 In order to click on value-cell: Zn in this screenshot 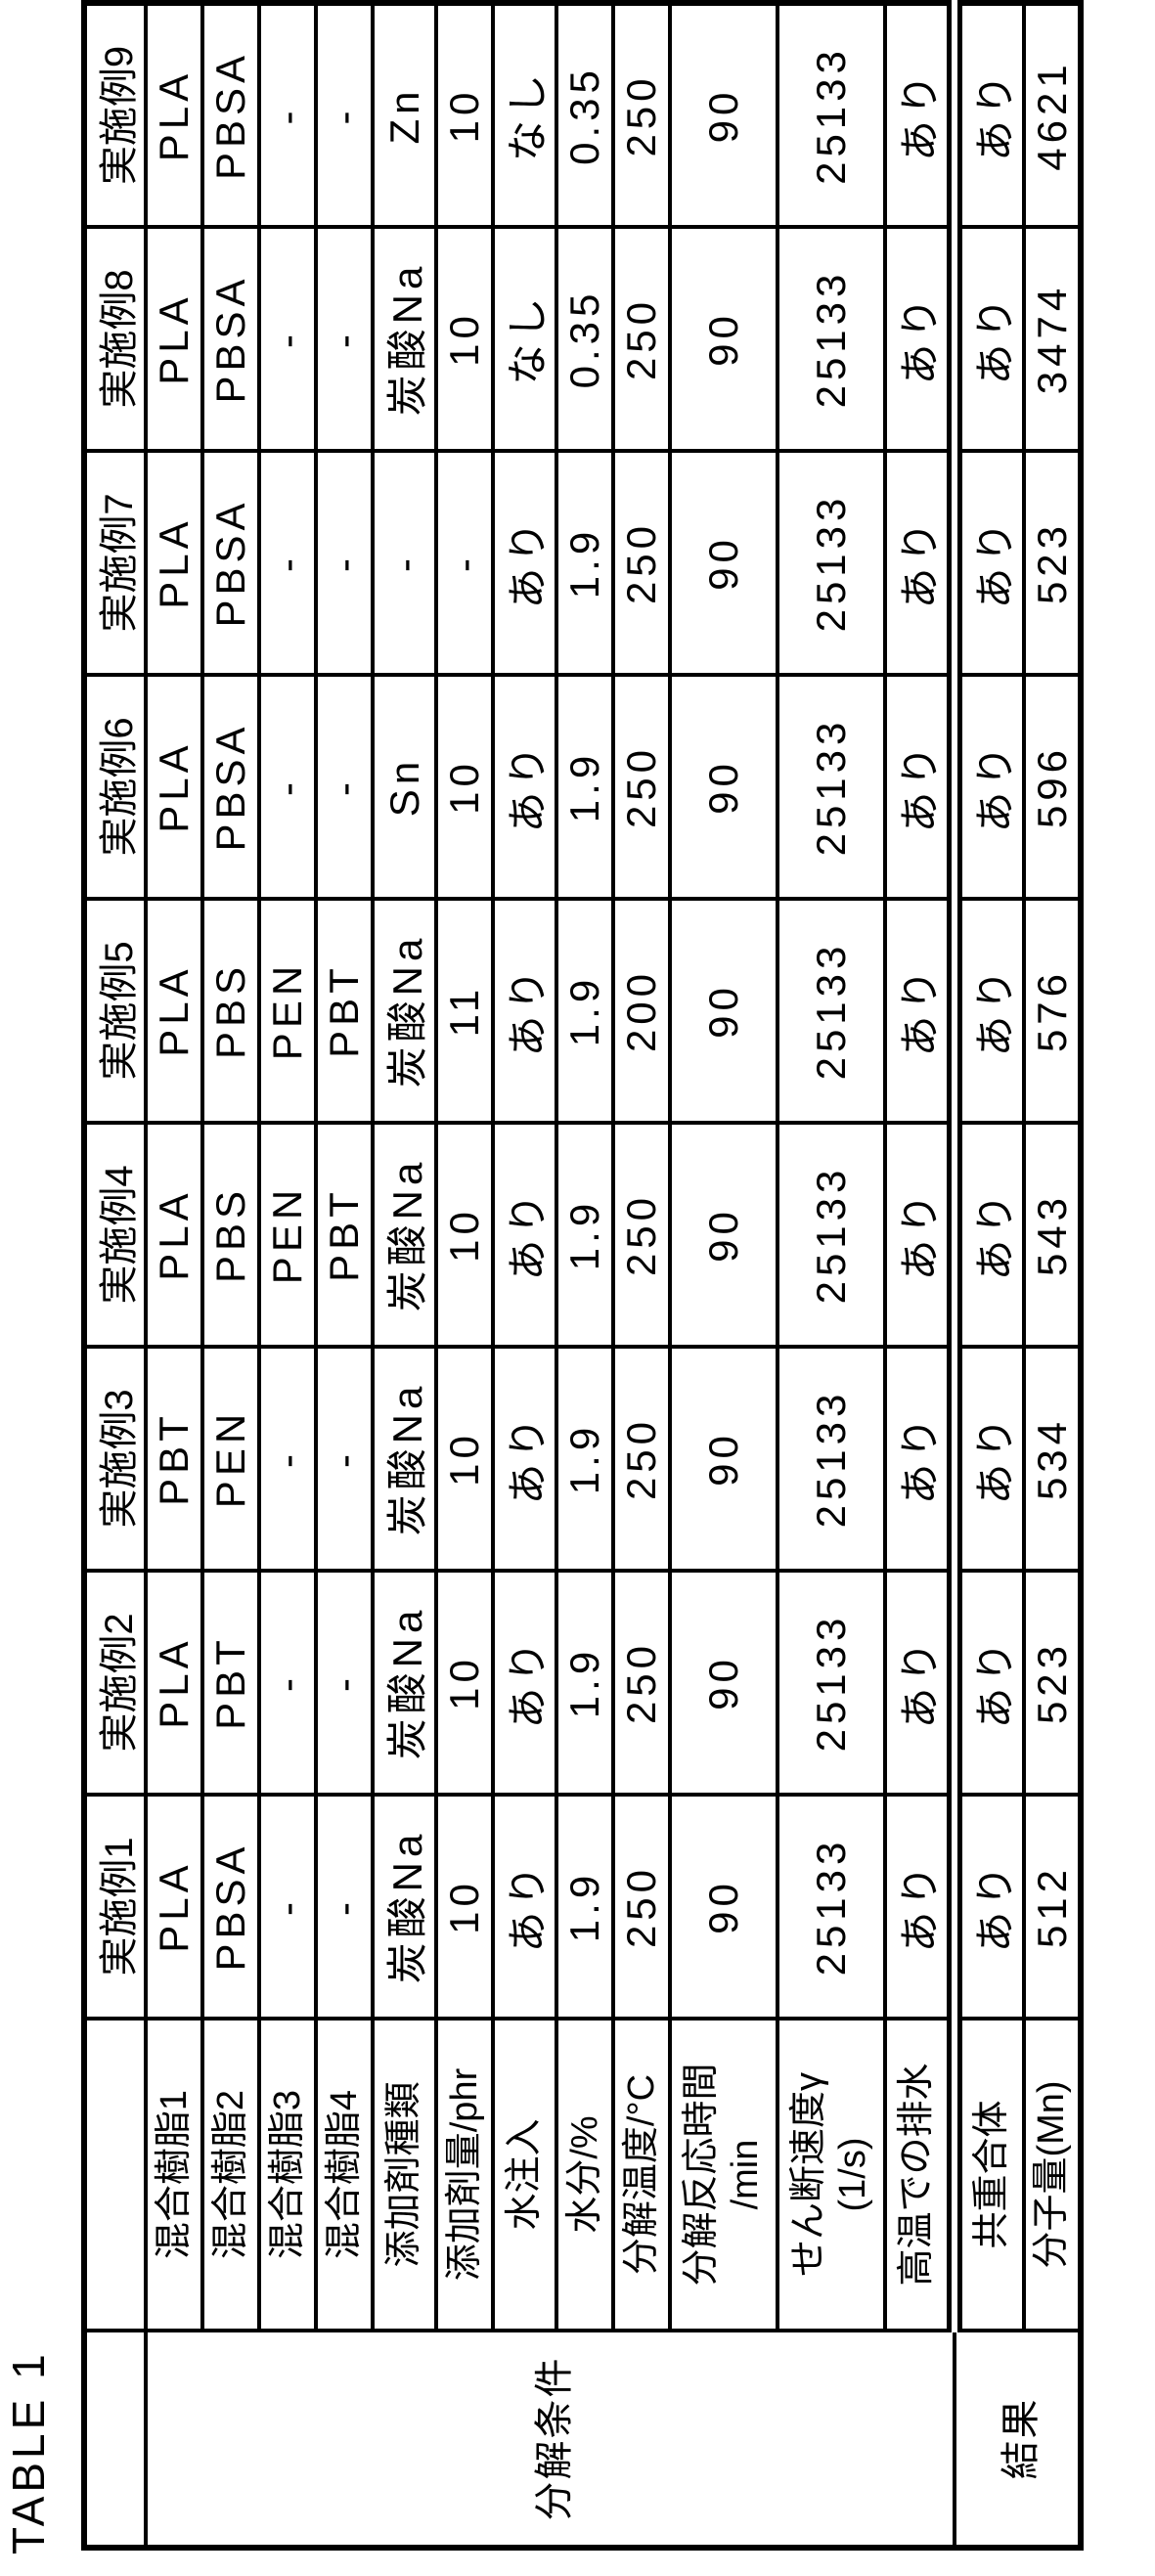, I will do `click(405, 115)`.